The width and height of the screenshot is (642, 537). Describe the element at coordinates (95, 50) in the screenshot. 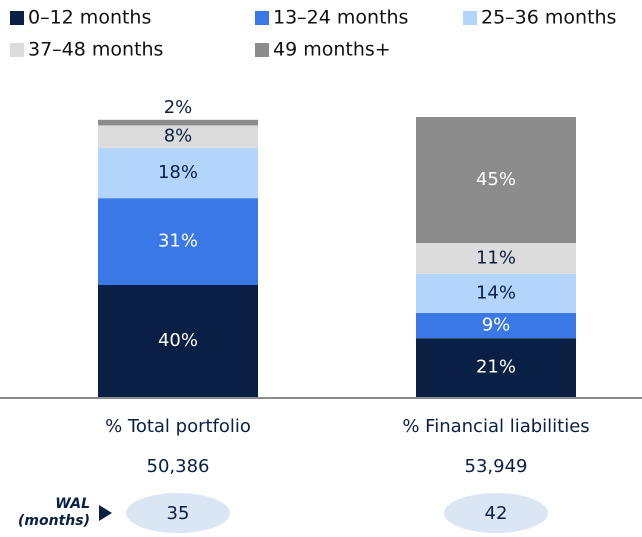

I see `legend-label: 37–48 months` at that location.